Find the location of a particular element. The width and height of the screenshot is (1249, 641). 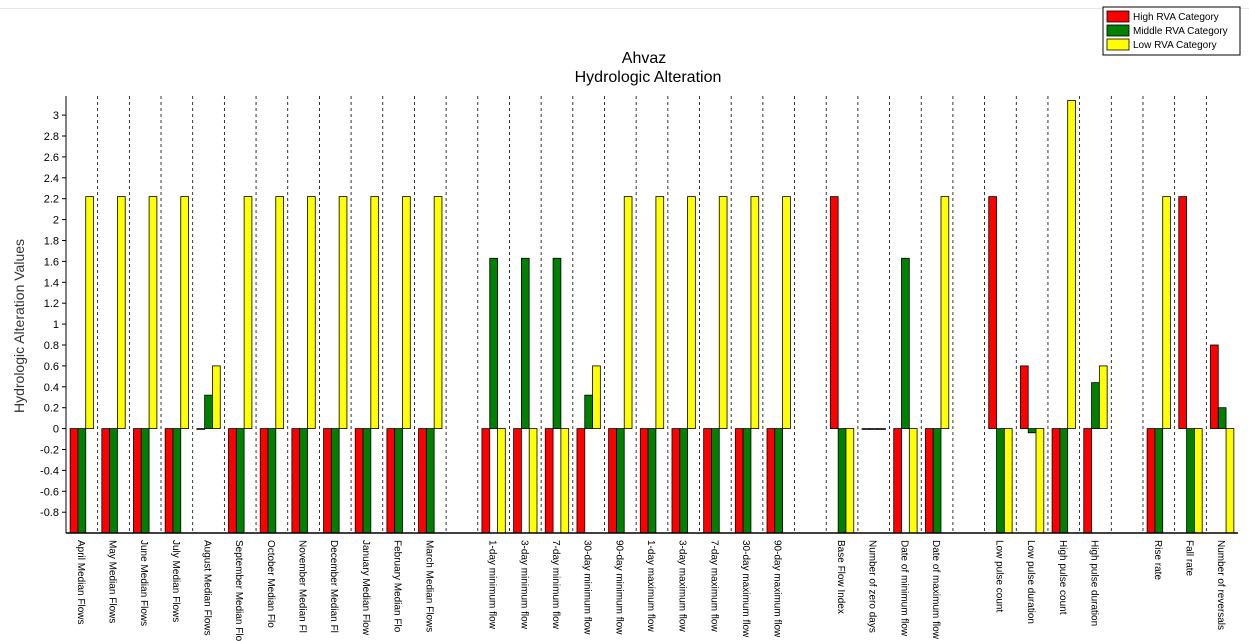

category-label: June Median Flows is located at coordinates (143, 583).